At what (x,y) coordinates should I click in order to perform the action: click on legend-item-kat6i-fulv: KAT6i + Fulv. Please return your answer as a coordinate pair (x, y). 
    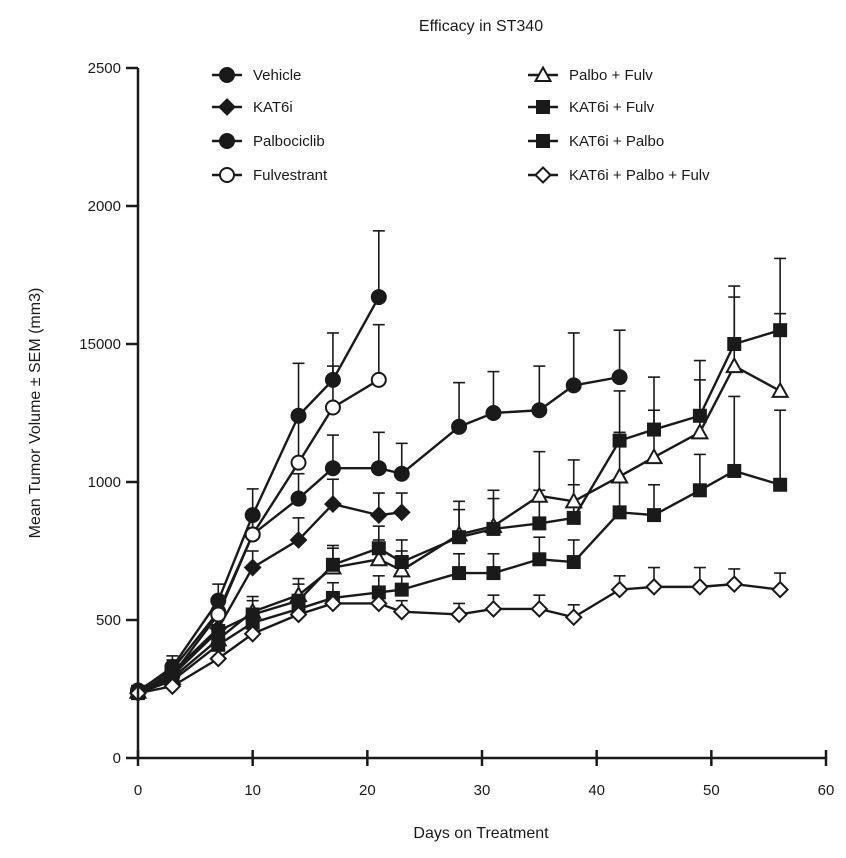
    Looking at the image, I should click on (591, 107).